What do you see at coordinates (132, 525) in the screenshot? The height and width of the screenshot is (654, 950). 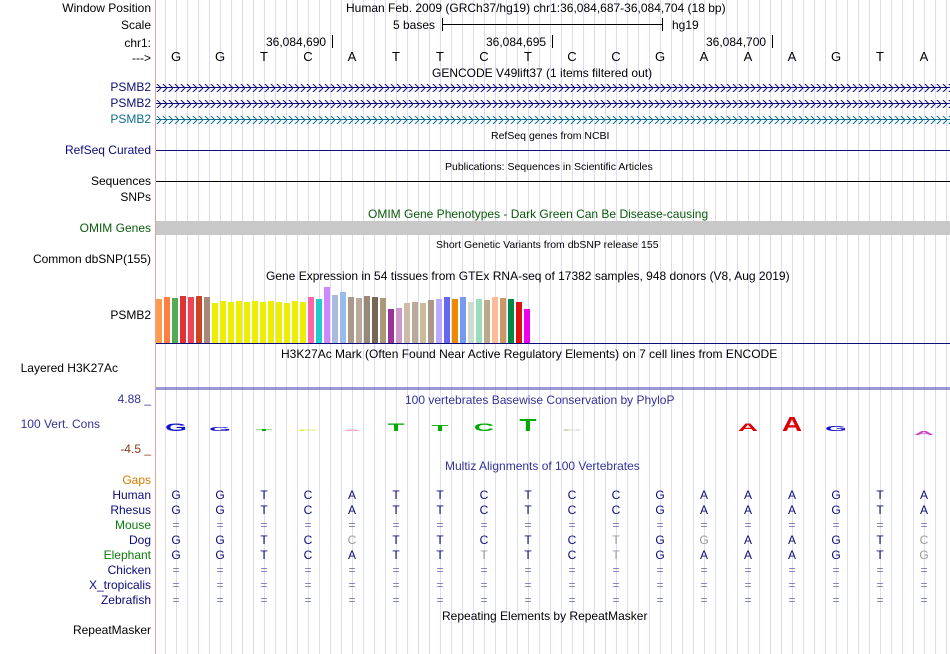 I see `species-label: Mouse` at bounding box center [132, 525].